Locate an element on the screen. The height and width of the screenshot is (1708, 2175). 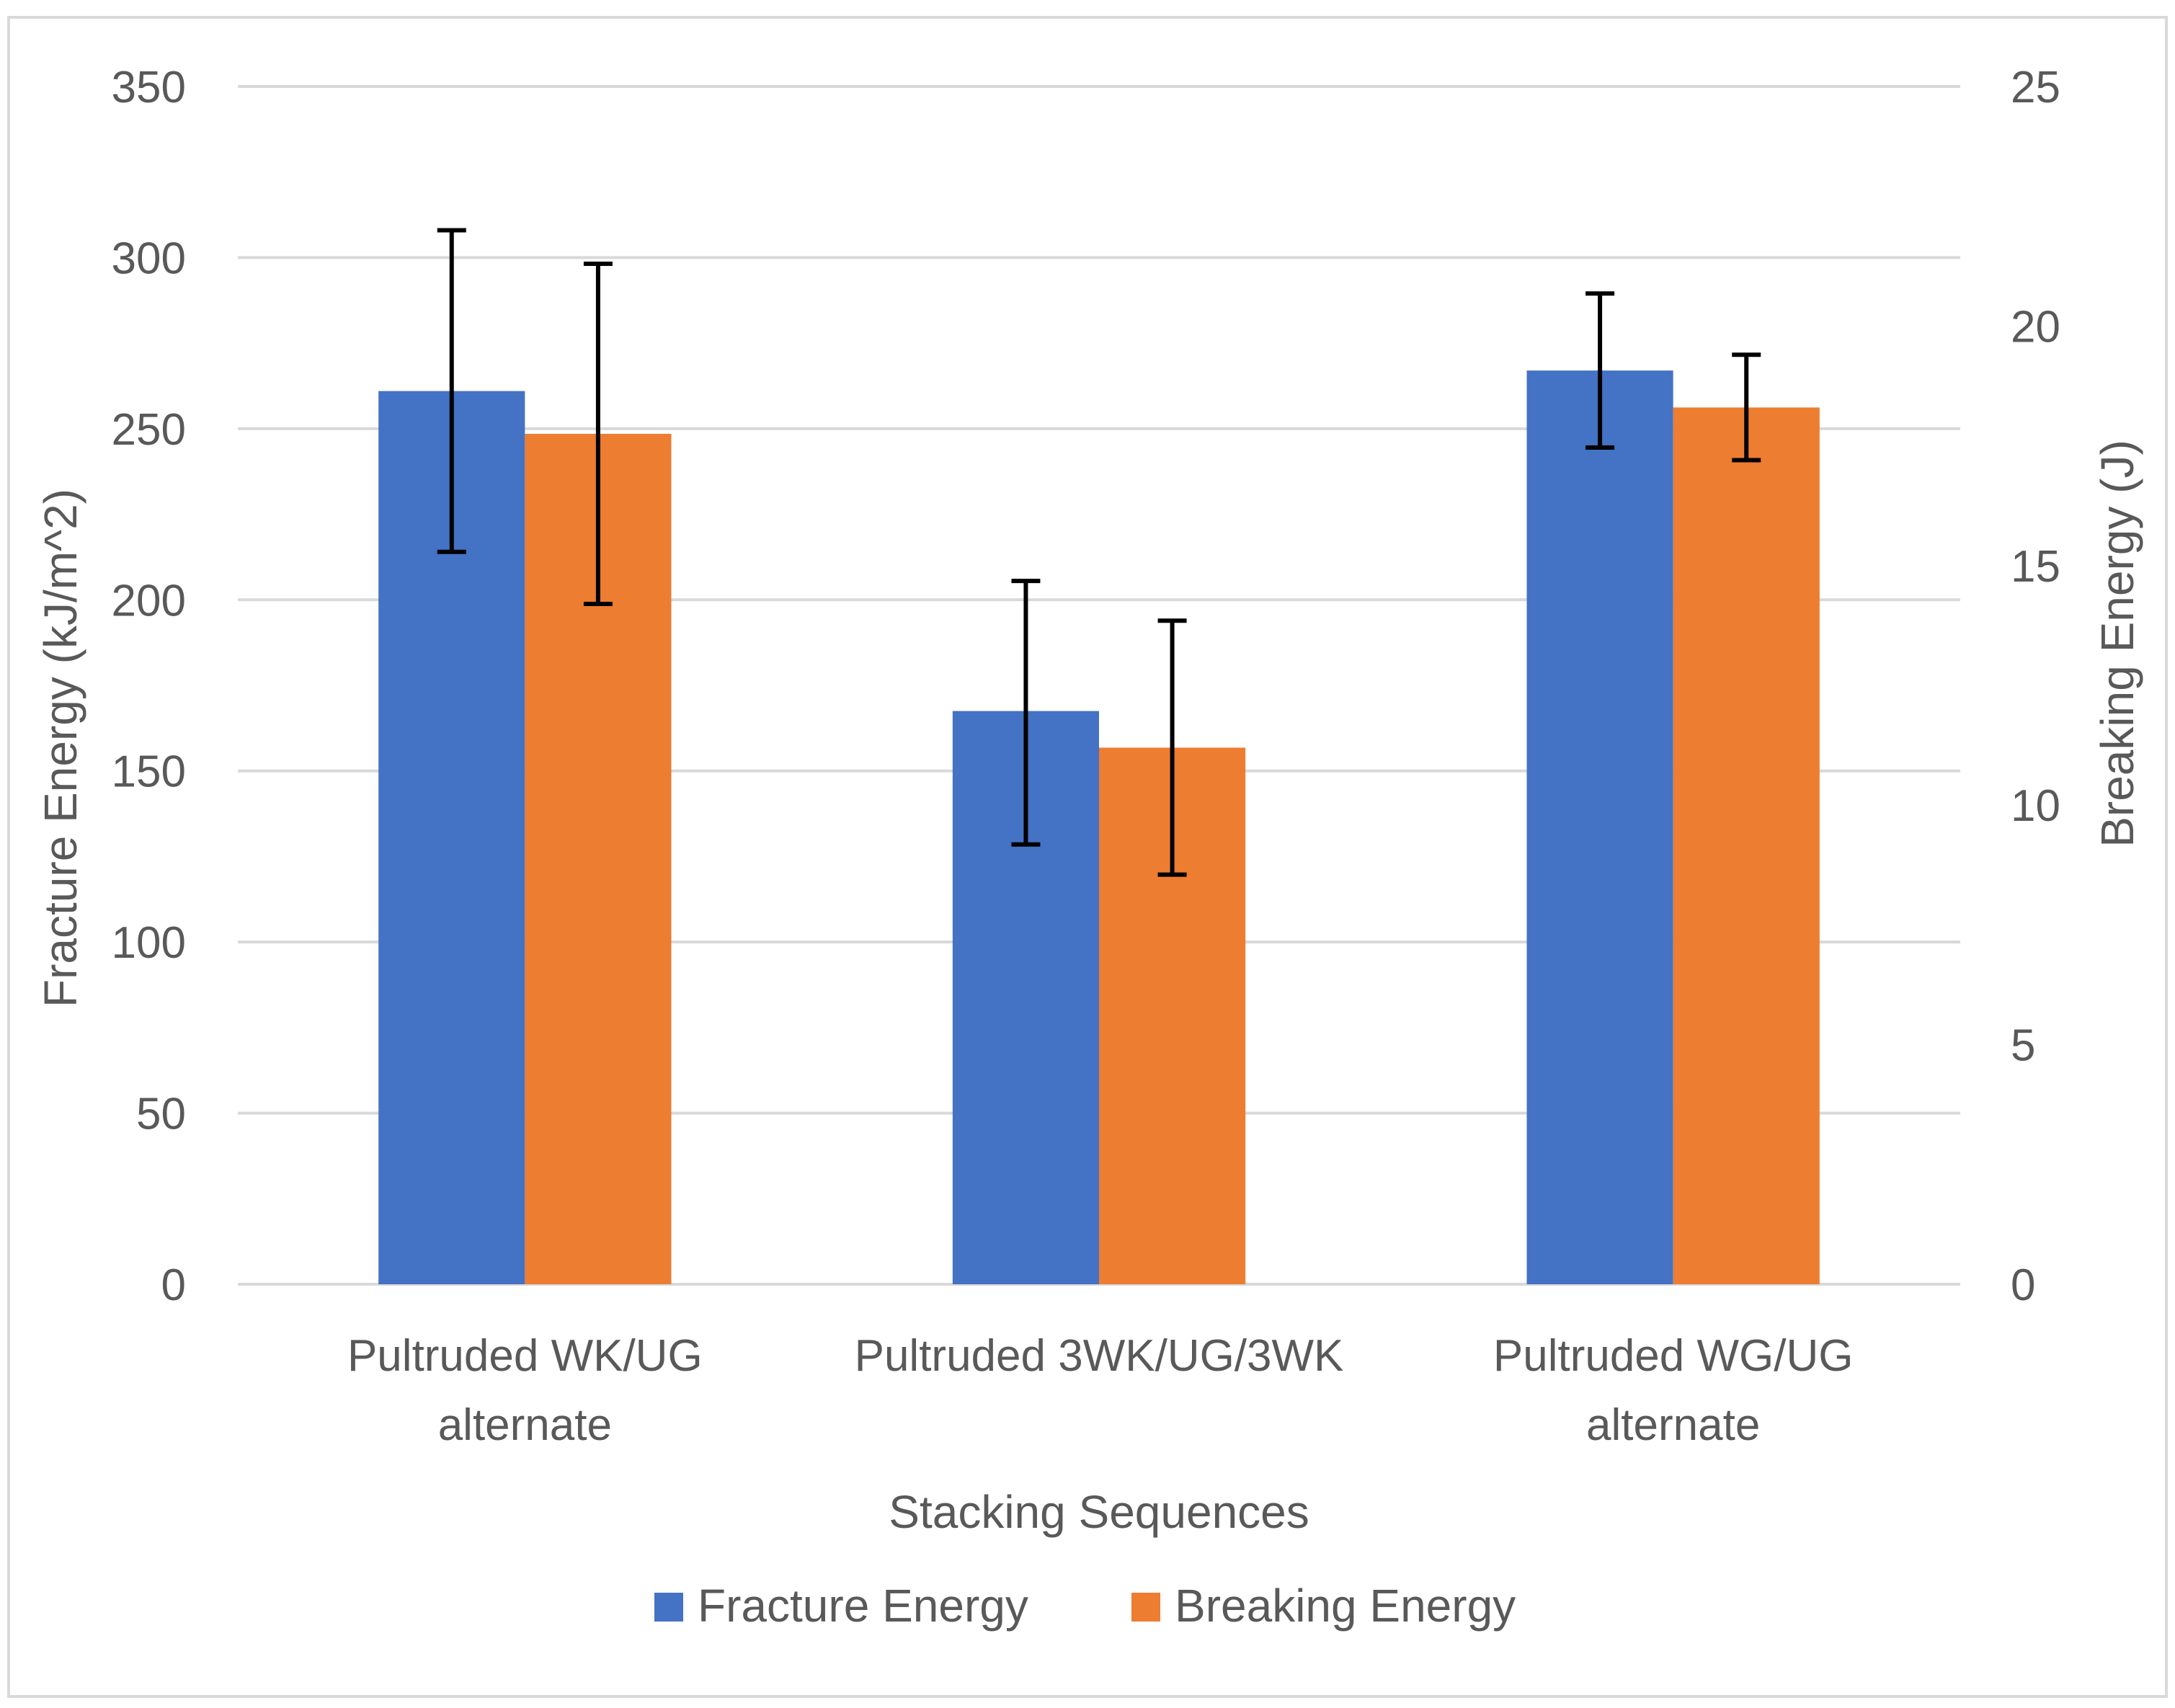
y2-tick-label-5: 5 is located at coordinates (2023, 1046).